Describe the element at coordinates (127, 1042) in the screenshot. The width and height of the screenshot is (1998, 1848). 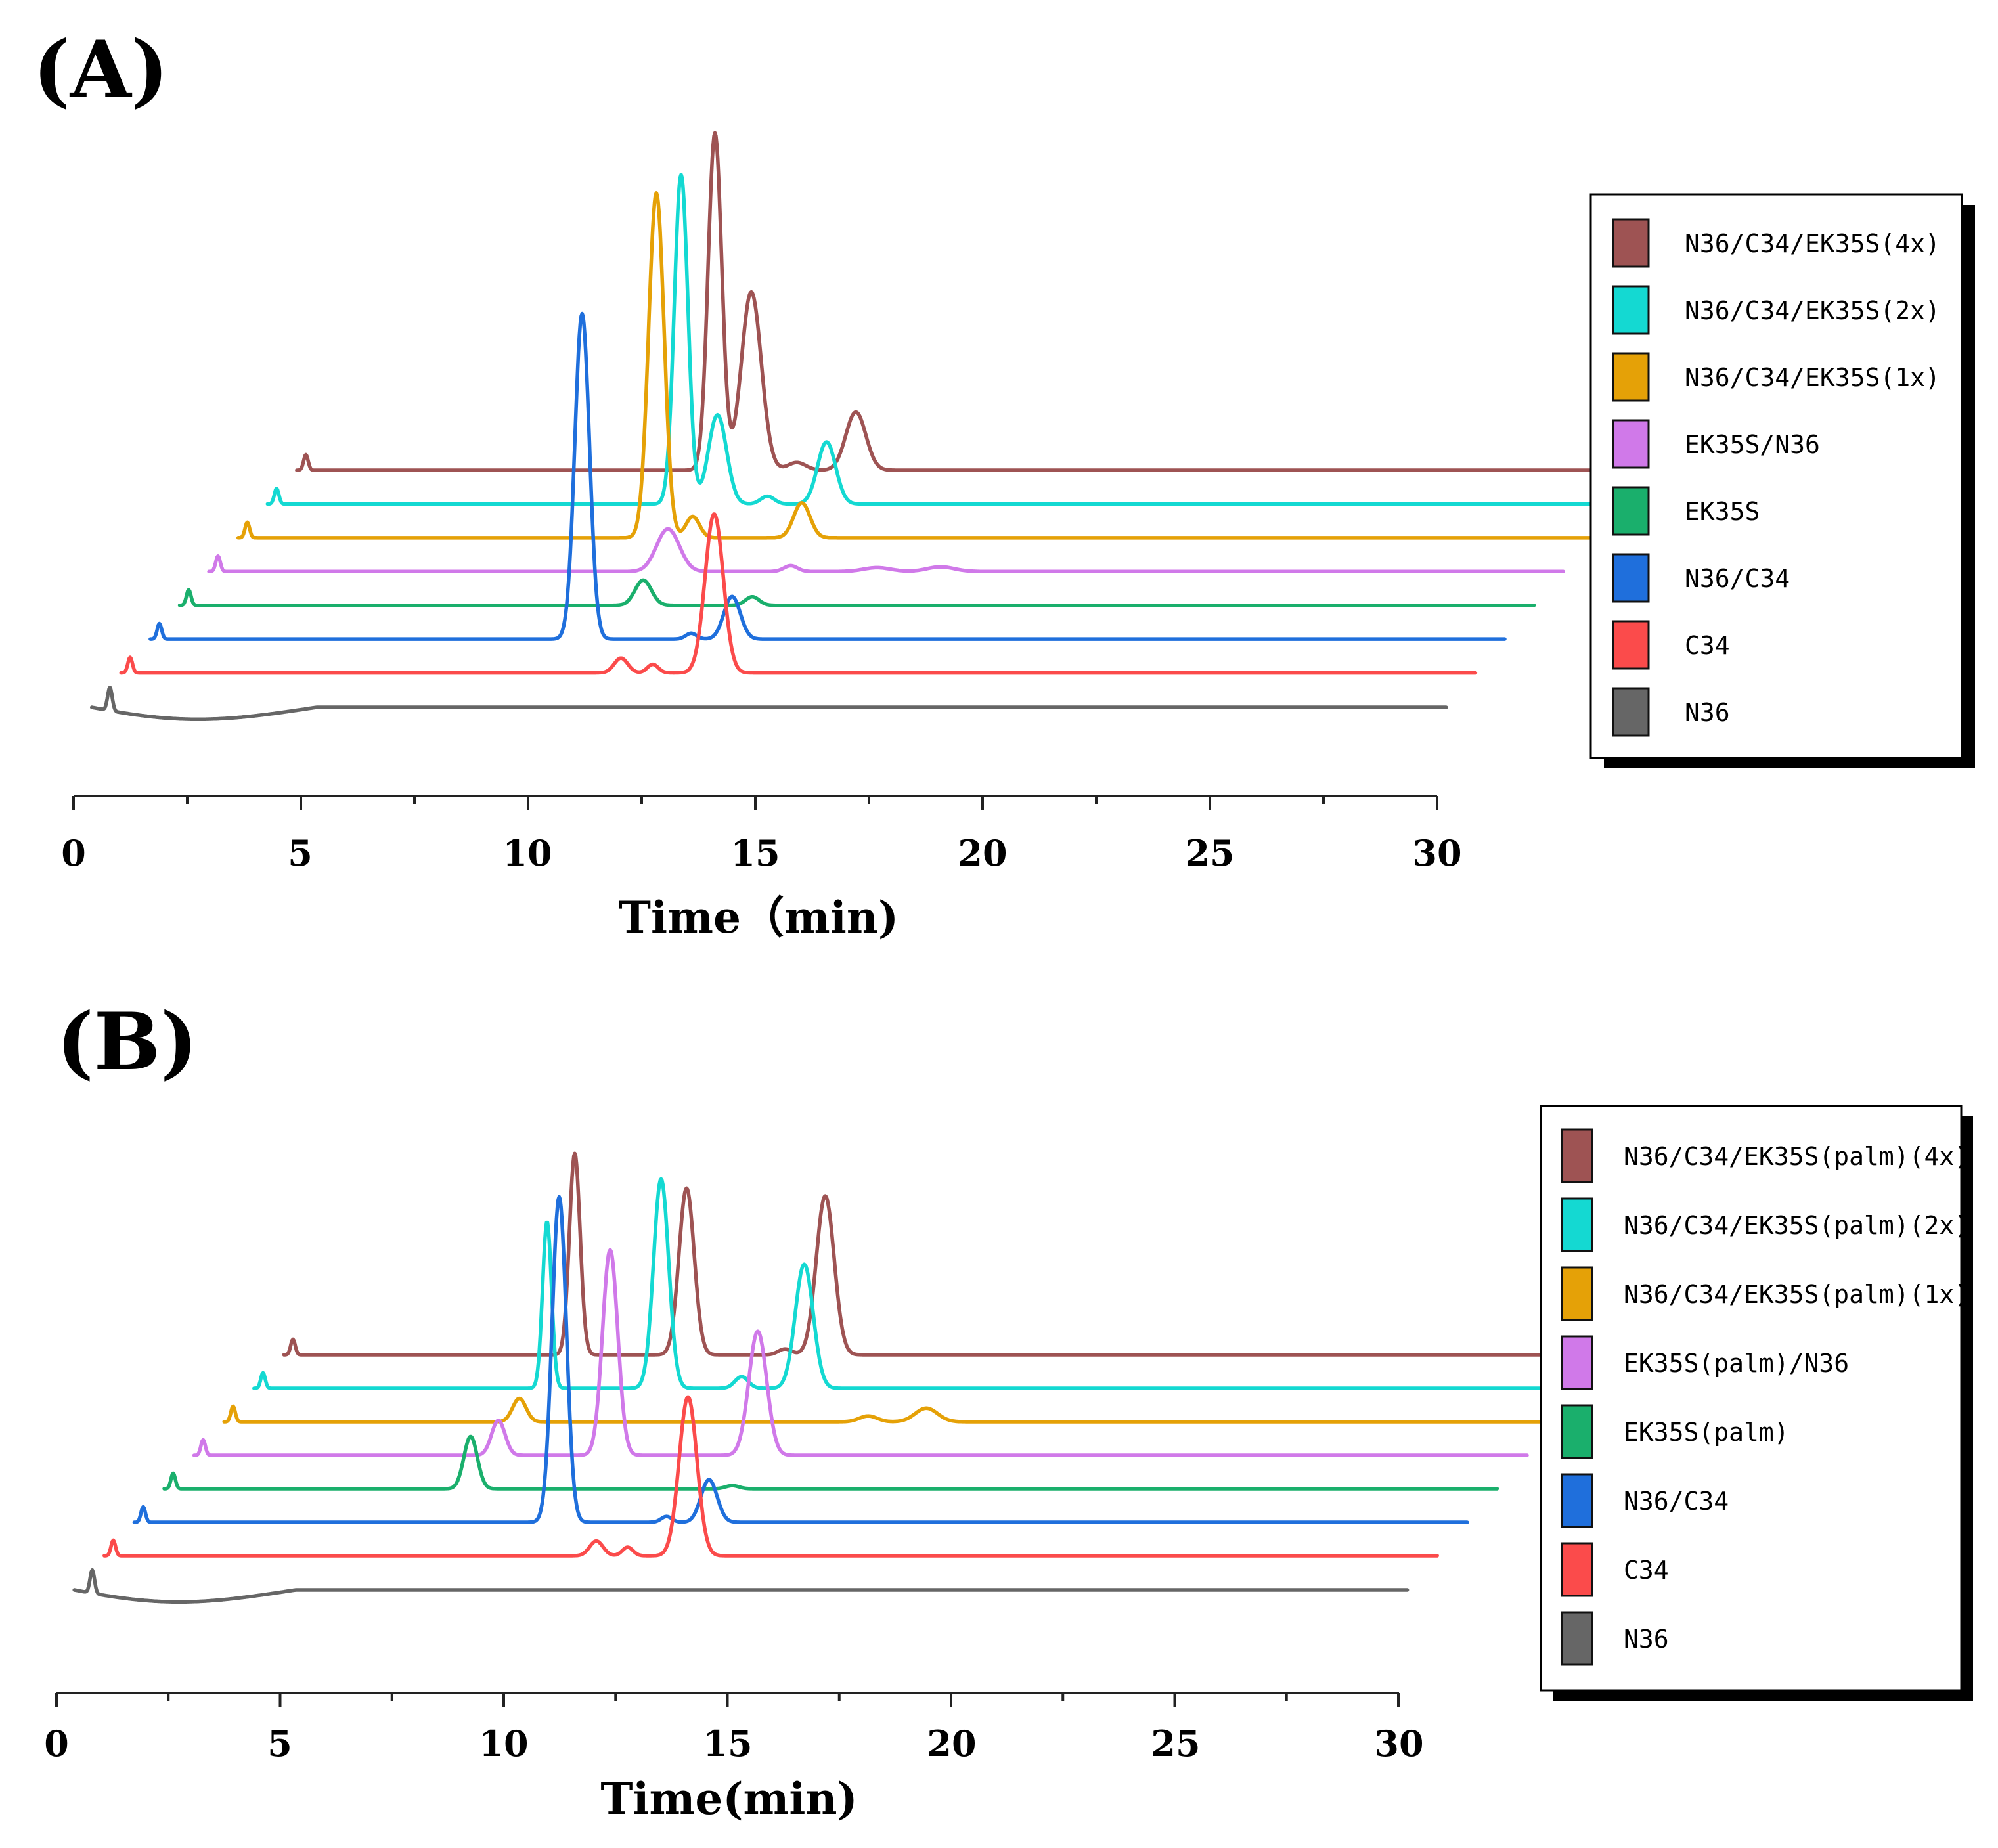
I see `panel-b-label: (B)` at that location.